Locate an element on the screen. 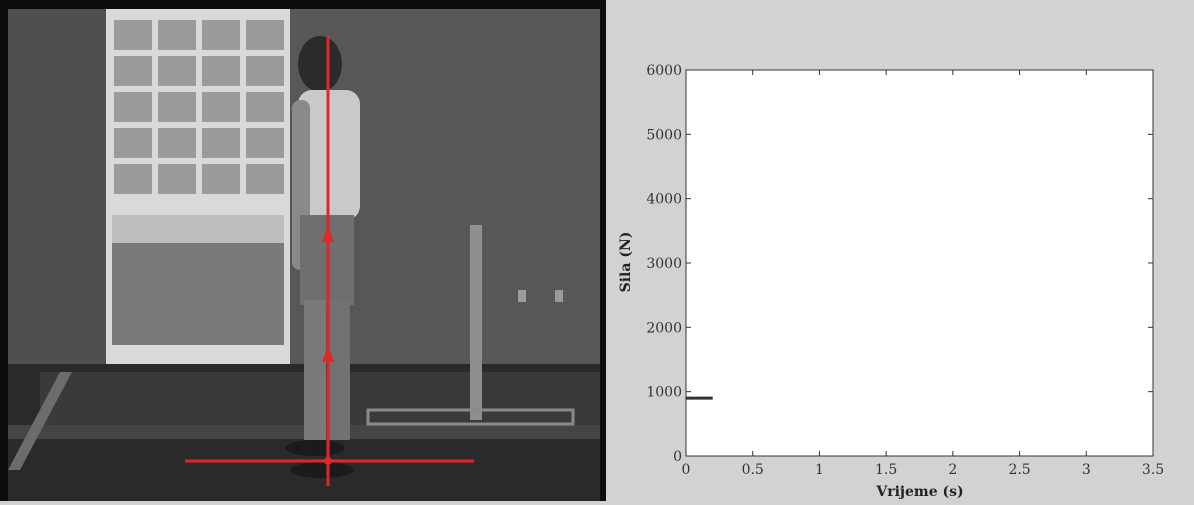 The width and height of the screenshot is (1194, 505). x-tick-label: 0.5 is located at coordinates (753, 470).